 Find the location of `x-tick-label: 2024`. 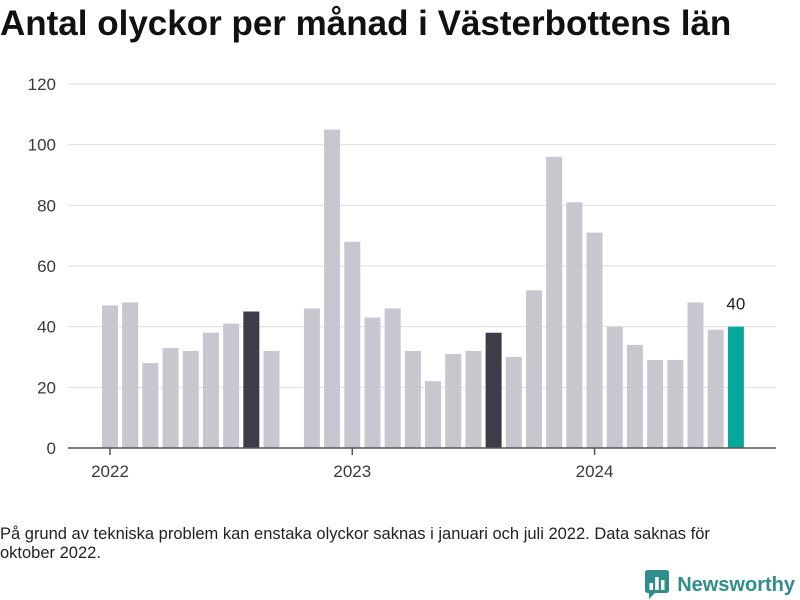

x-tick-label: 2024 is located at coordinates (595, 471).